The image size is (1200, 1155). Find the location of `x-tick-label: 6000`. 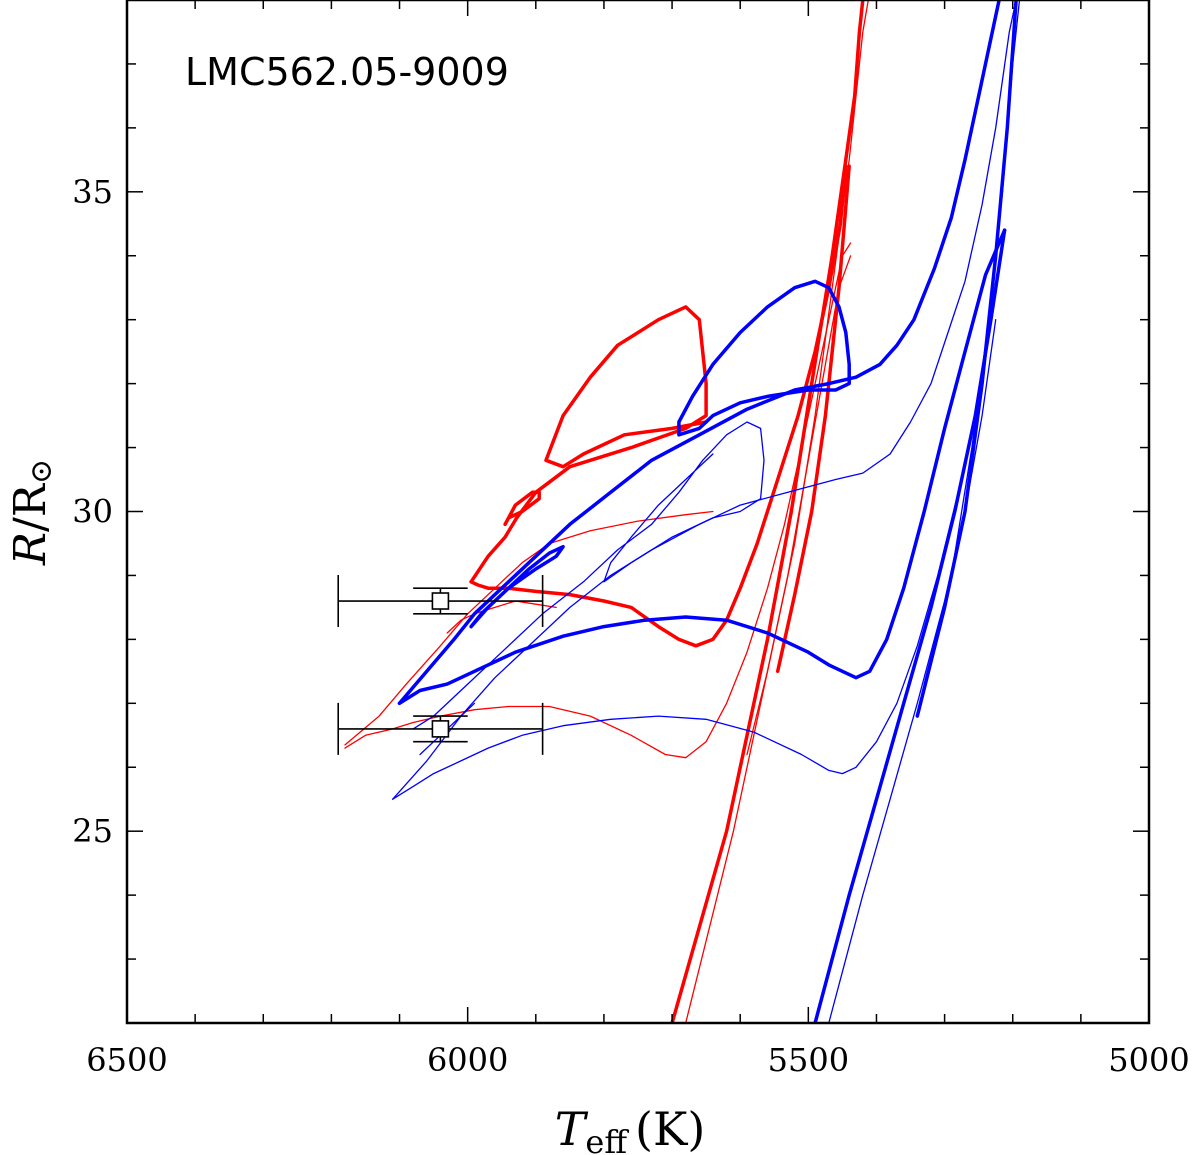

x-tick-label: 6000 is located at coordinates (467, 1060).